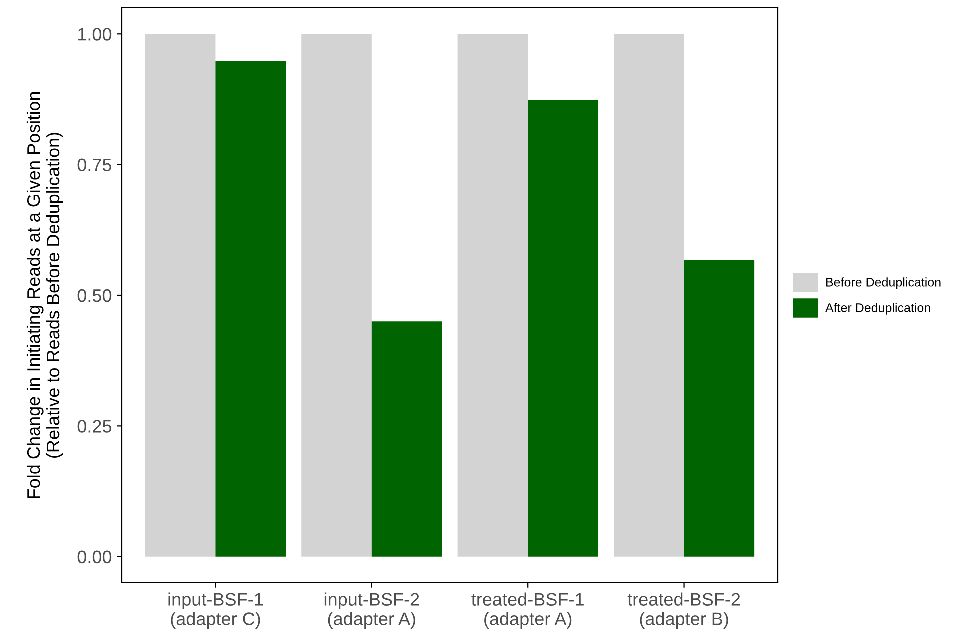 The height and width of the screenshot is (642, 972). Describe the element at coordinates (684, 610) in the screenshot. I see `x-tick-label: treated-BSF-2 (adapter B)` at that location.